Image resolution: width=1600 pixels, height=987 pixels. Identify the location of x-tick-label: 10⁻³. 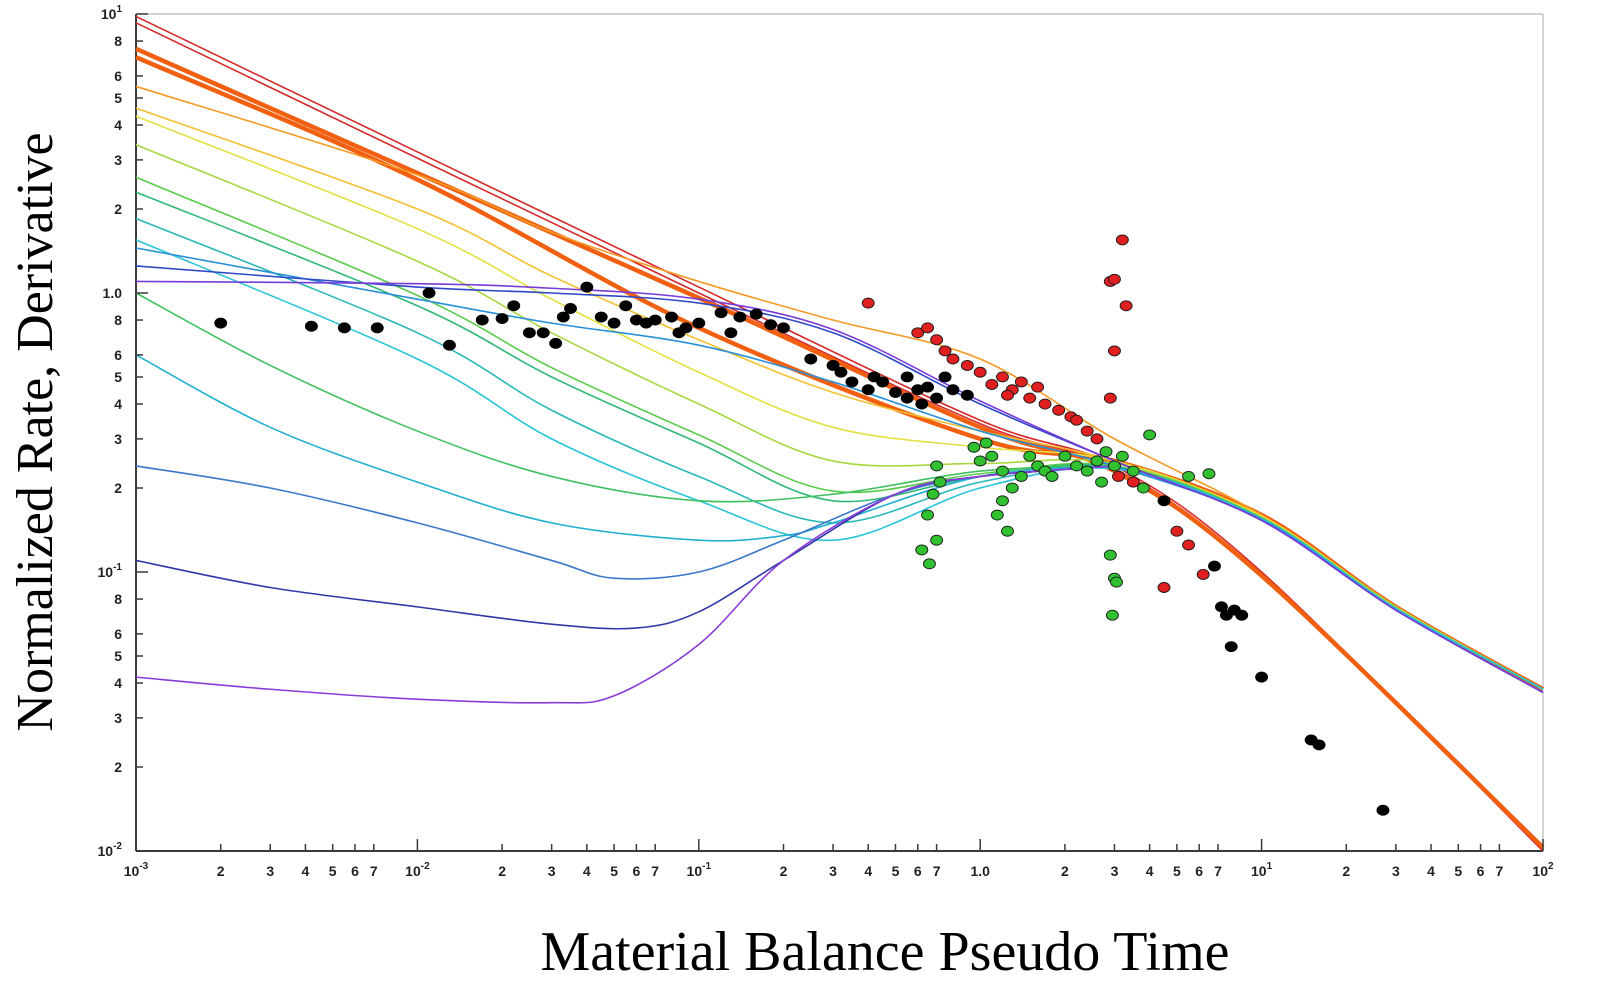
(136, 870).